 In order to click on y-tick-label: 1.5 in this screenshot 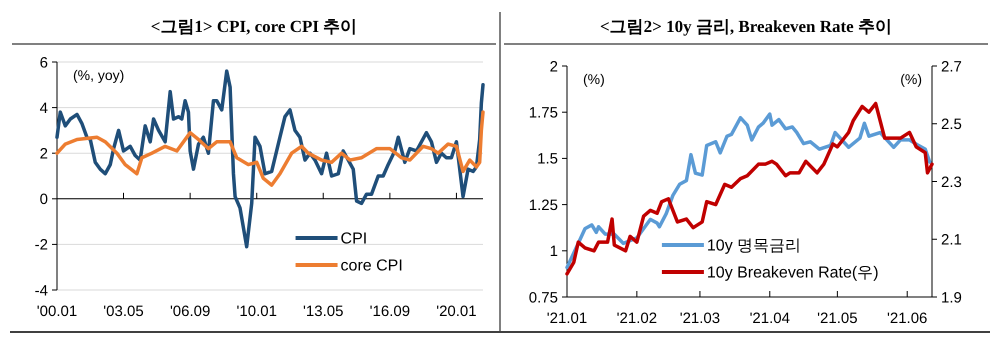, I will do `click(547, 159)`.